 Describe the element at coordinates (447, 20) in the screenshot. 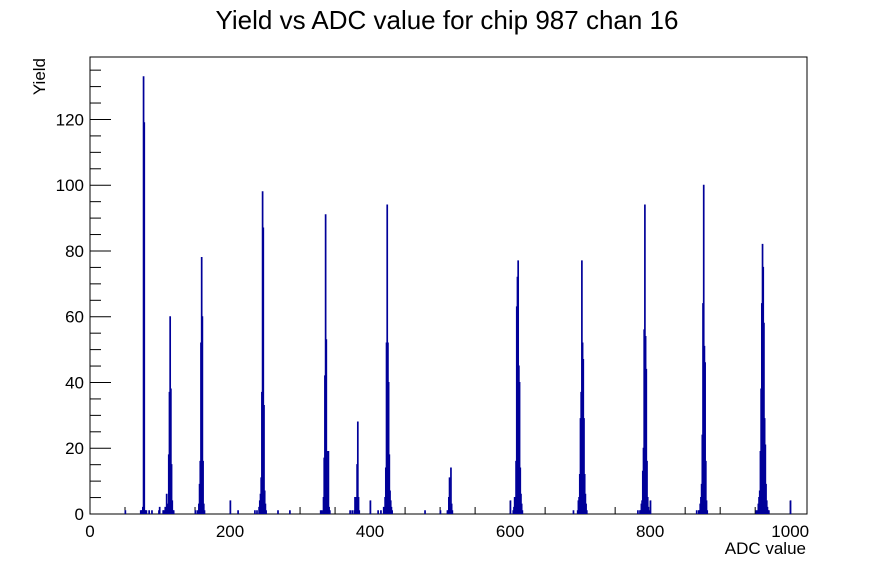

I see `chart-title: Yield vs ADC value for chip 987 chan 16` at that location.